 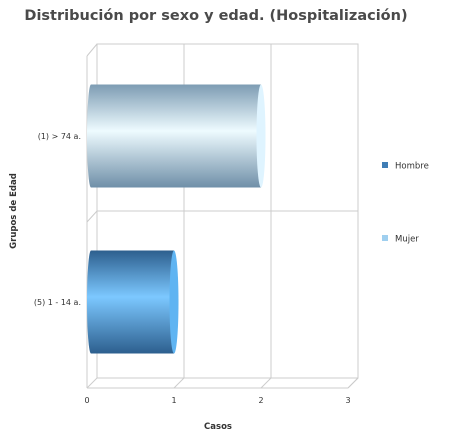 What do you see at coordinates (412, 167) in the screenshot?
I see `legend-label: Hombre` at bounding box center [412, 167].